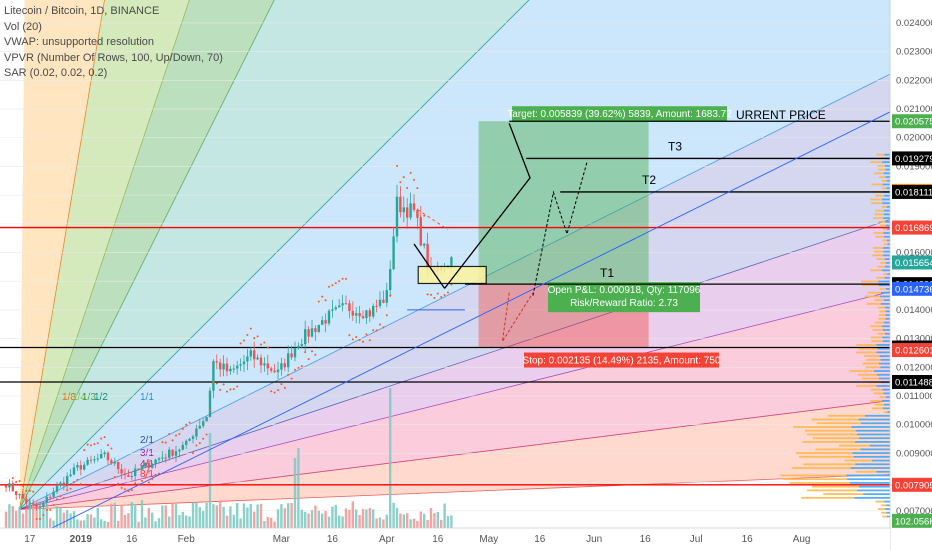 This screenshot has height=550, width=932. What do you see at coordinates (56, 73) in the screenshot?
I see `legend-sar: SAR (0.02, 0.02, 0.2)` at bounding box center [56, 73].